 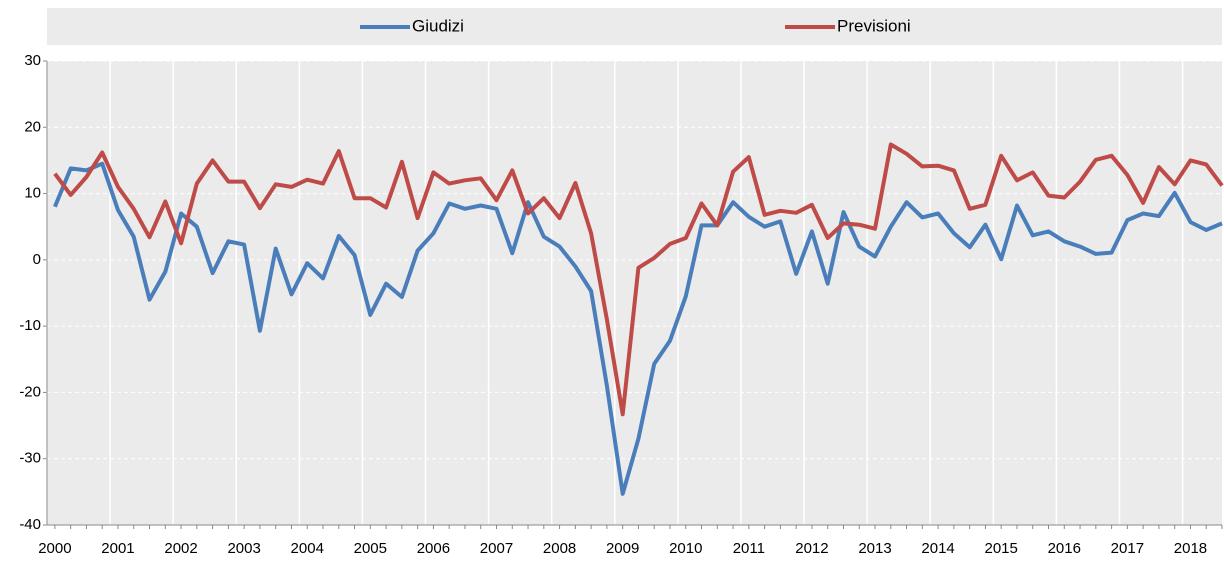 I want to click on y-tick-label: 10, so click(x=32, y=193).